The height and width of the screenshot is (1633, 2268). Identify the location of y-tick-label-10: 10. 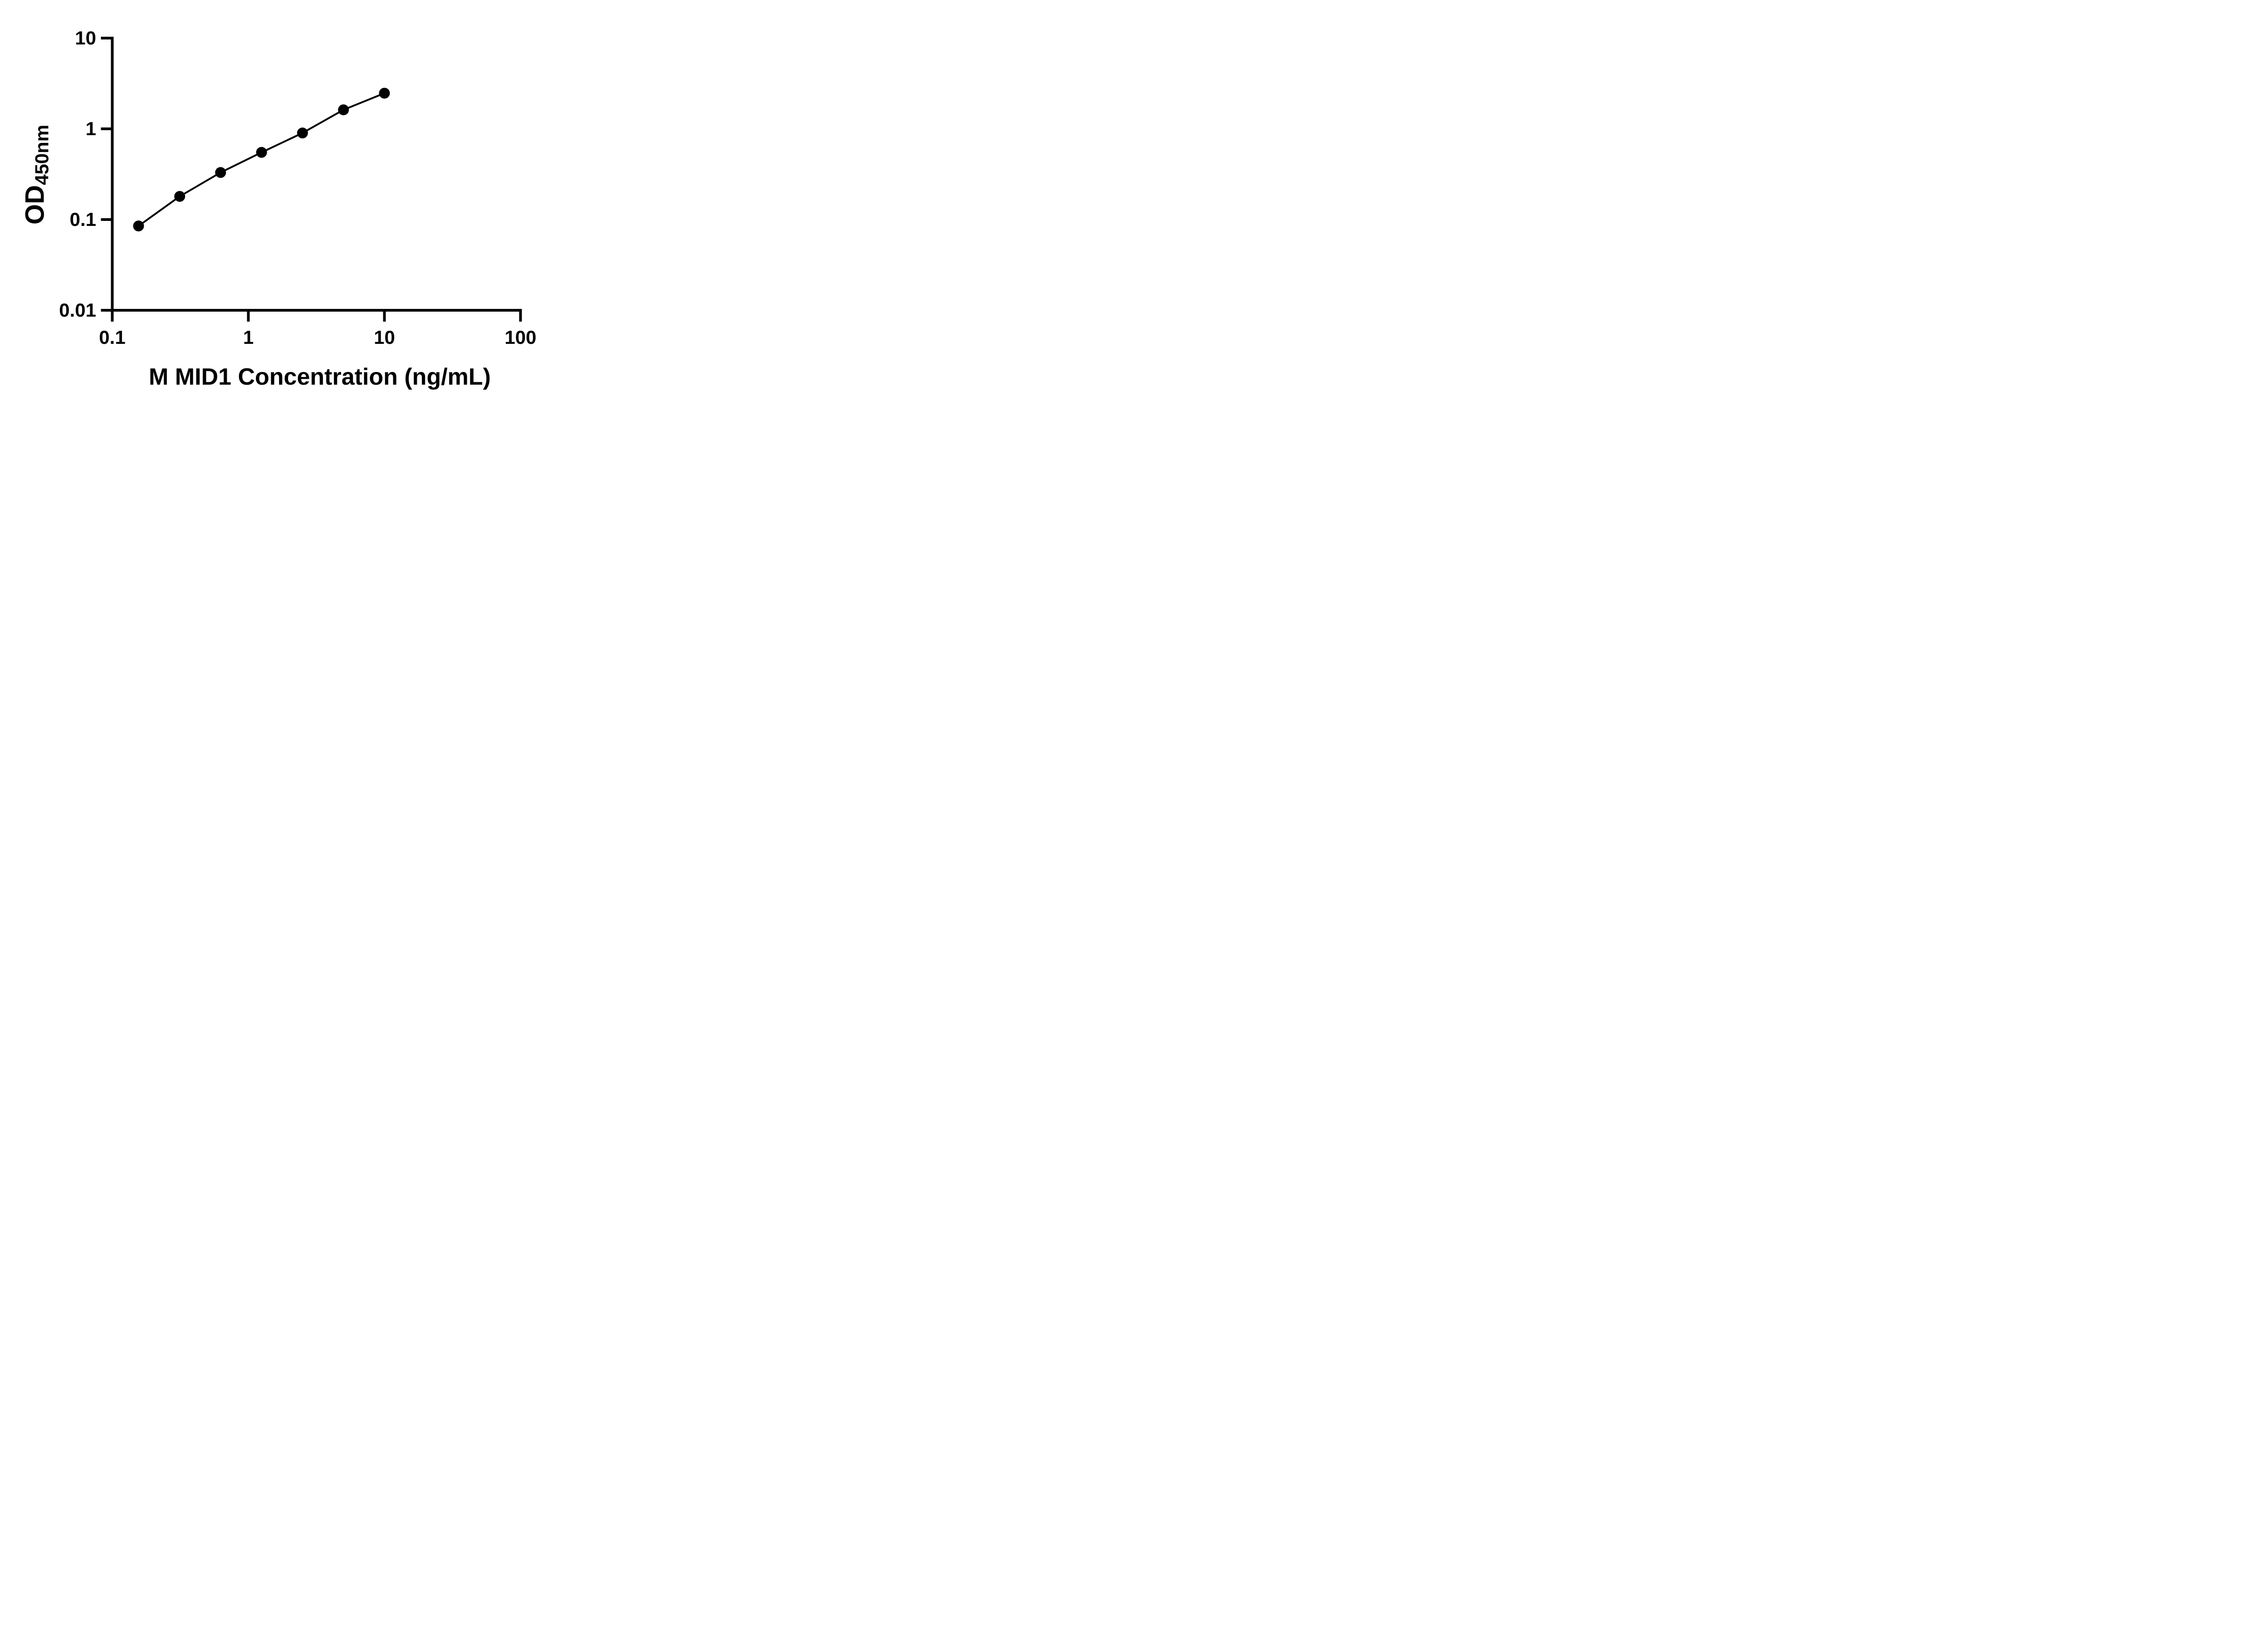
(86, 38).